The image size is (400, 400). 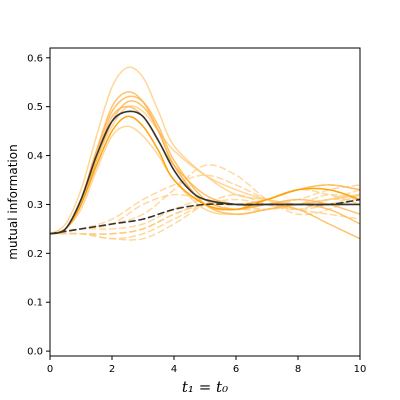 What do you see at coordinates (360, 369) in the screenshot?
I see `x-tick-label: 10` at bounding box center [360, 369].